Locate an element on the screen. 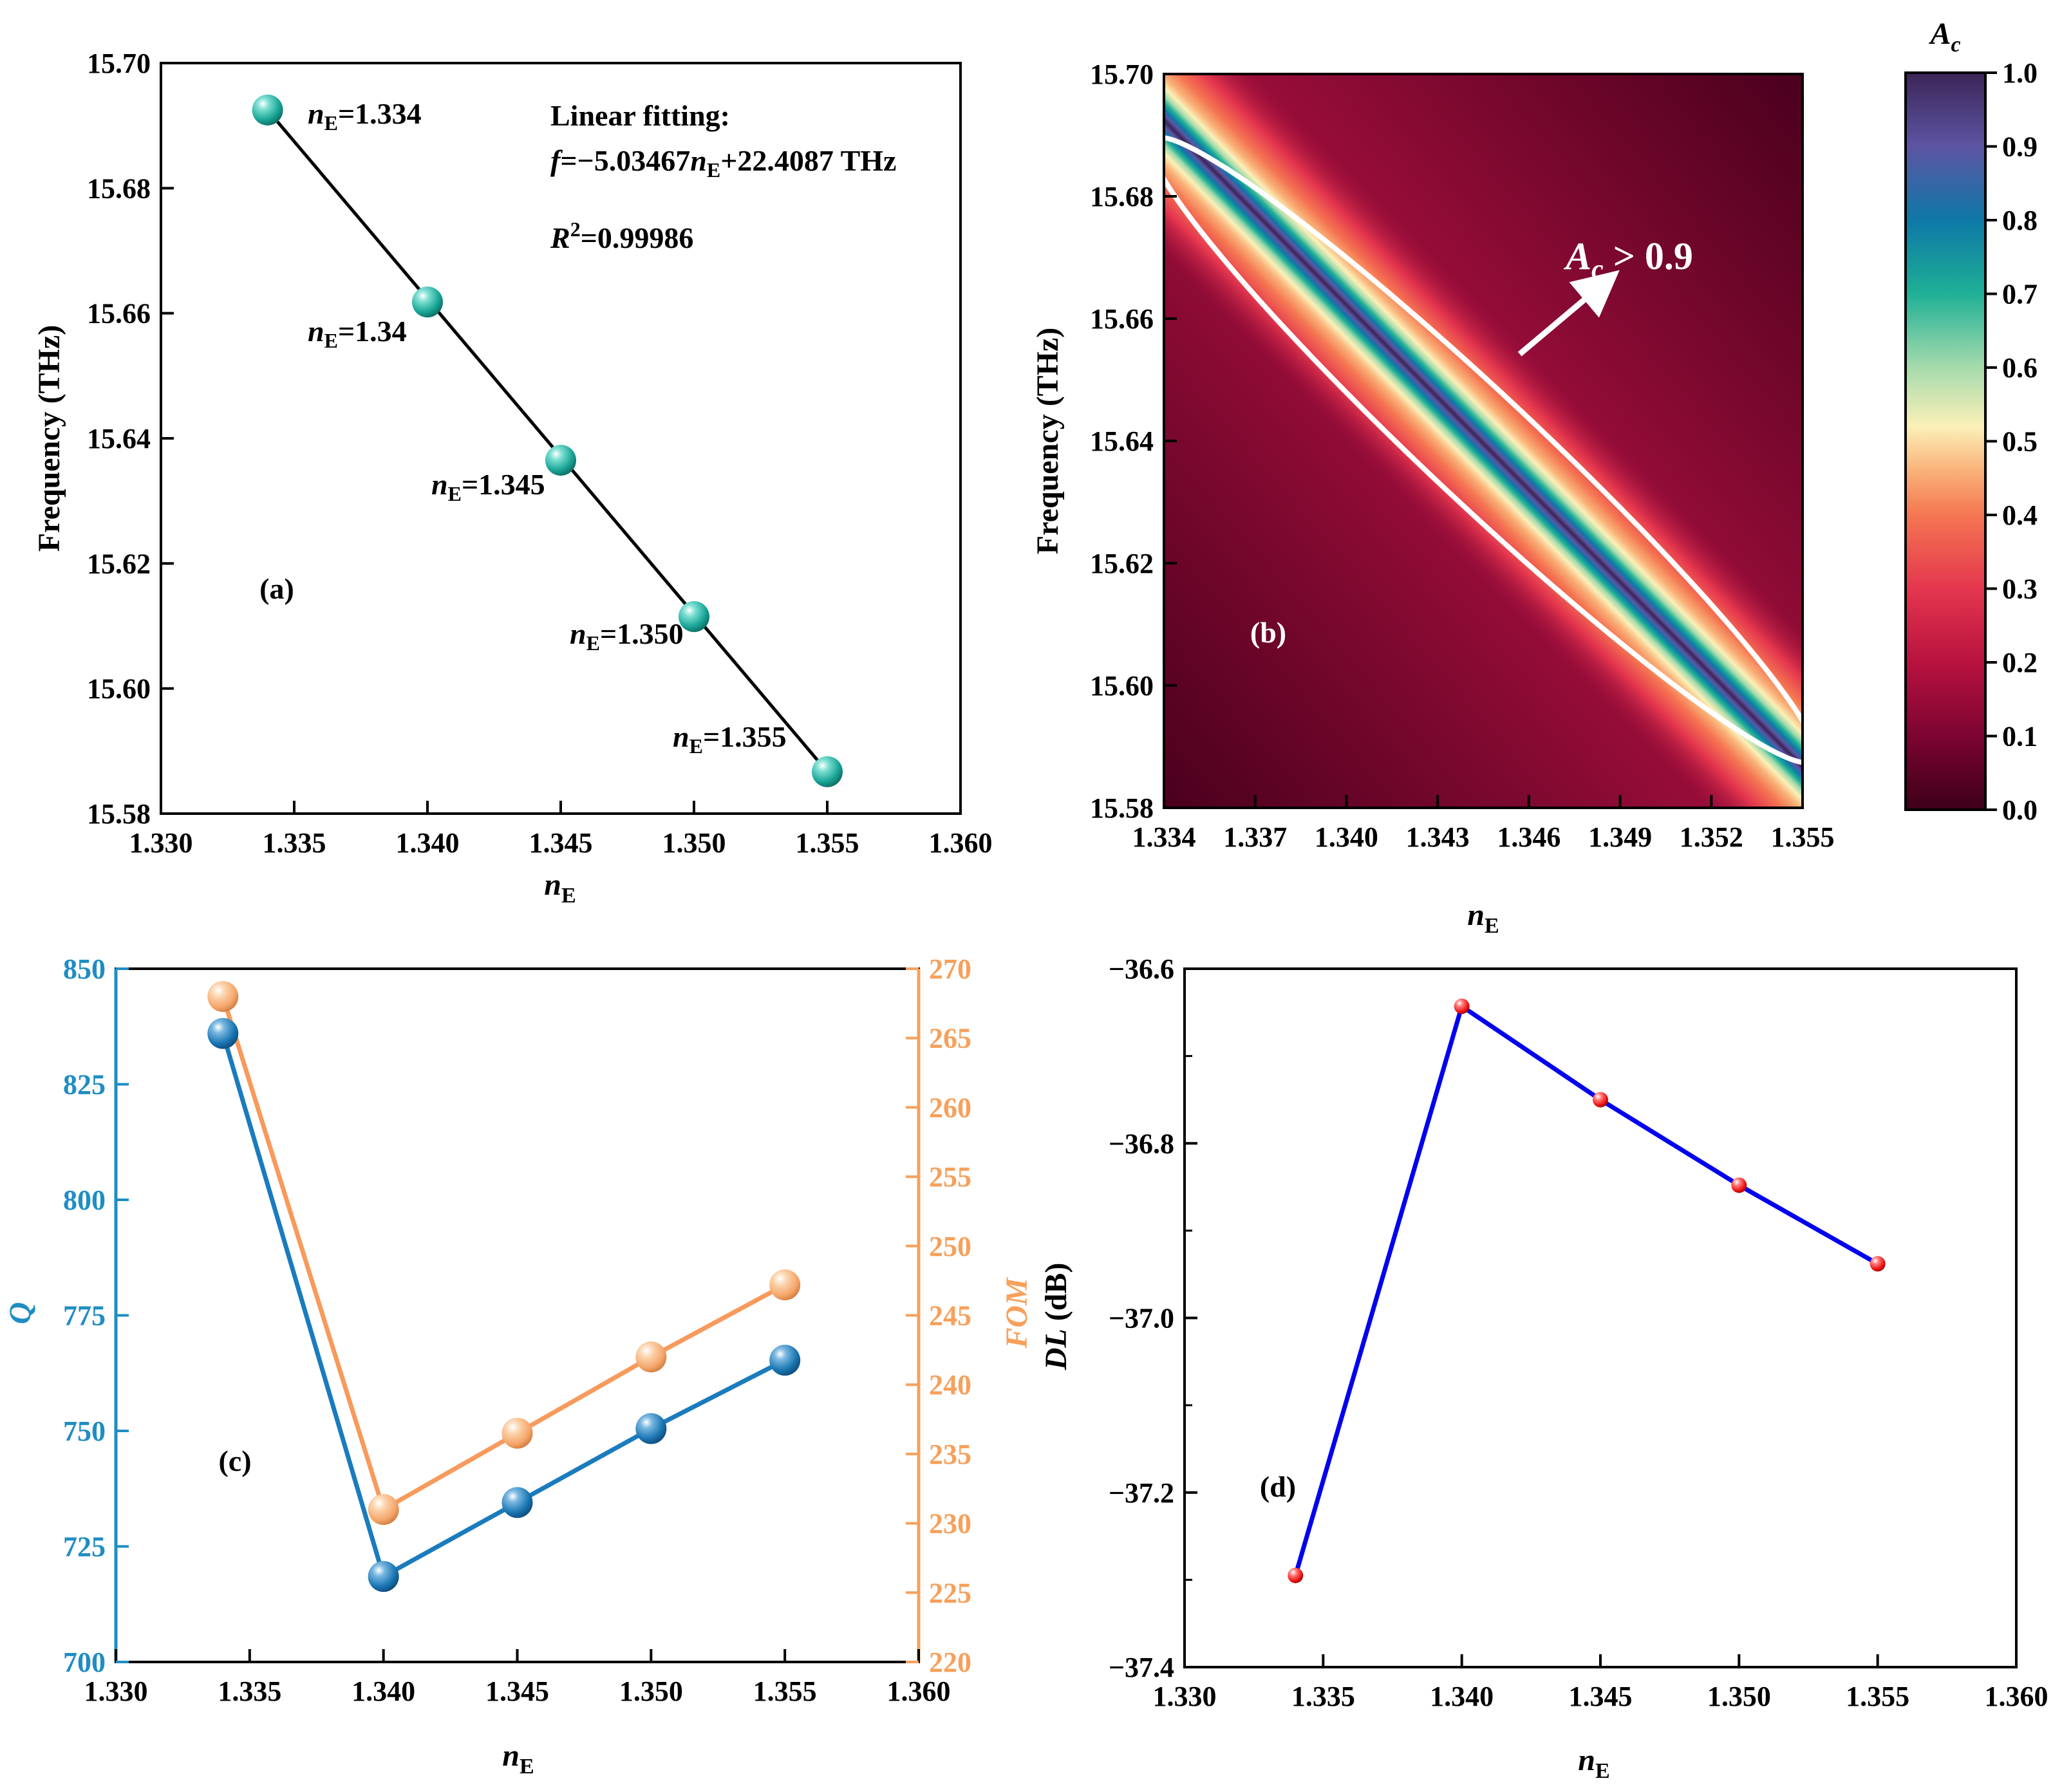 The image size is (2062, 1792). panel-a-xtick-label: 1.345 is located at coordinates (561, 843).